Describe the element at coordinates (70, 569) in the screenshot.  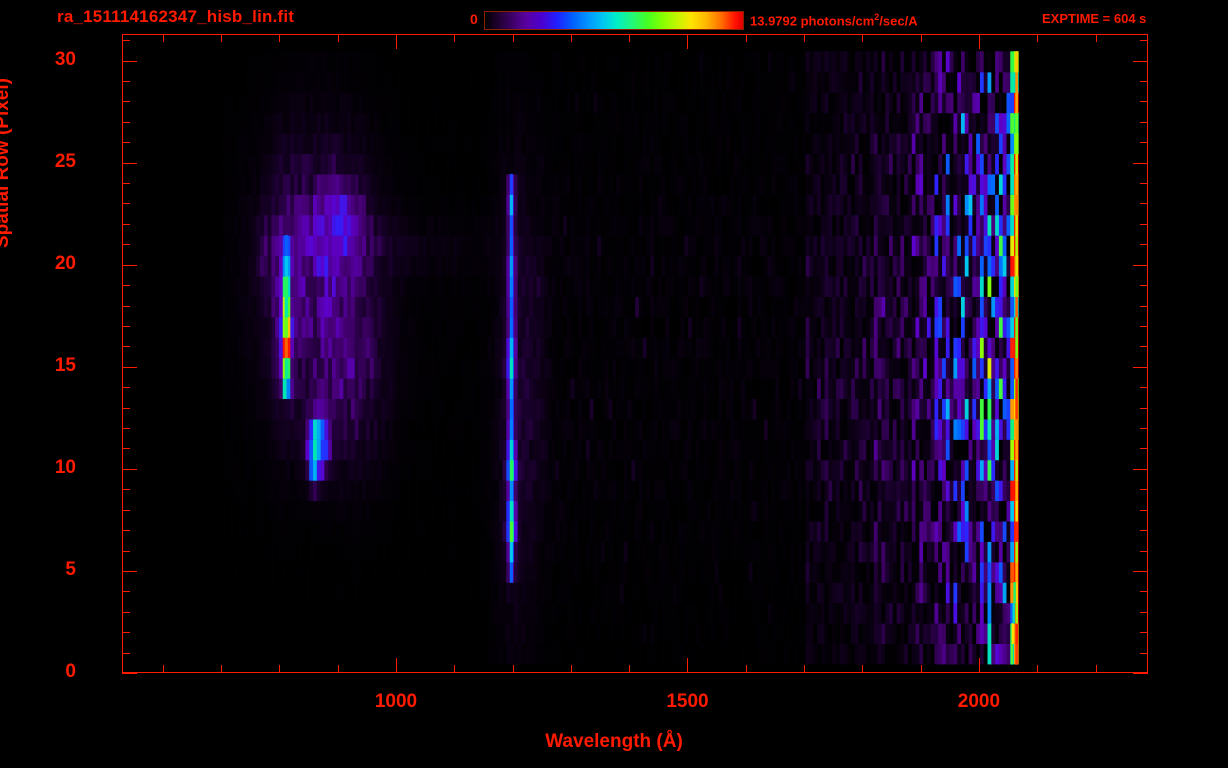
I see `y-tick-label-5: 5` at that location.